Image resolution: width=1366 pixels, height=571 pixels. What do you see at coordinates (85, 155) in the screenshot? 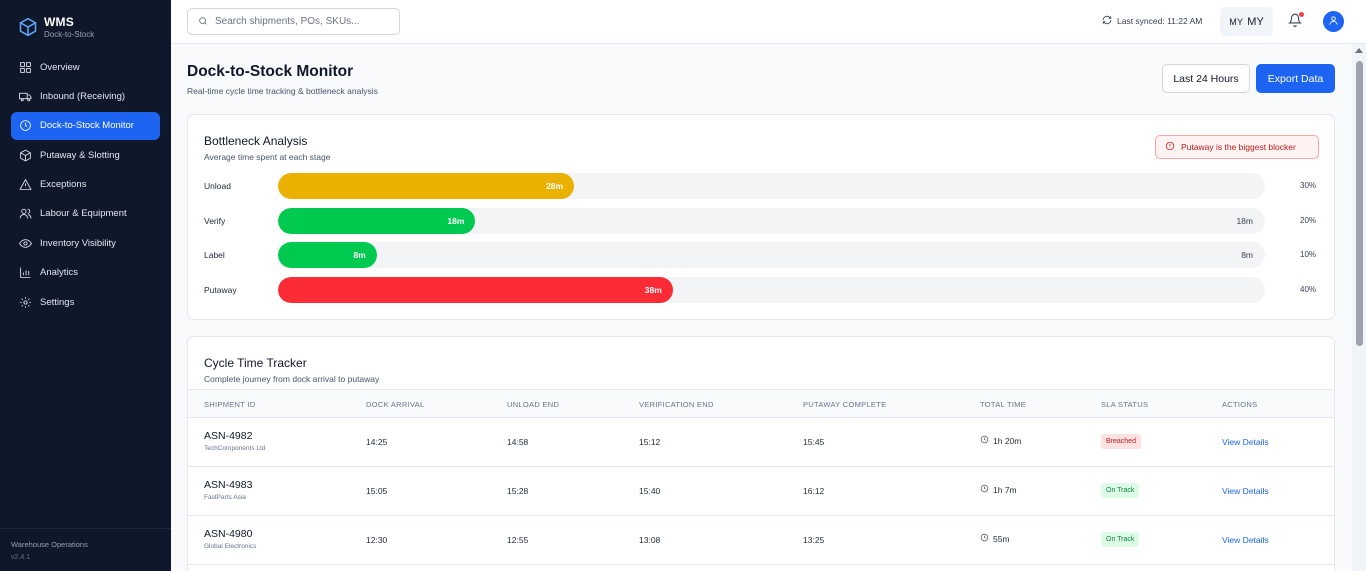
I see `sidebar-item-putaway: Putaway & Slotting` at bounding box center [85, 155].